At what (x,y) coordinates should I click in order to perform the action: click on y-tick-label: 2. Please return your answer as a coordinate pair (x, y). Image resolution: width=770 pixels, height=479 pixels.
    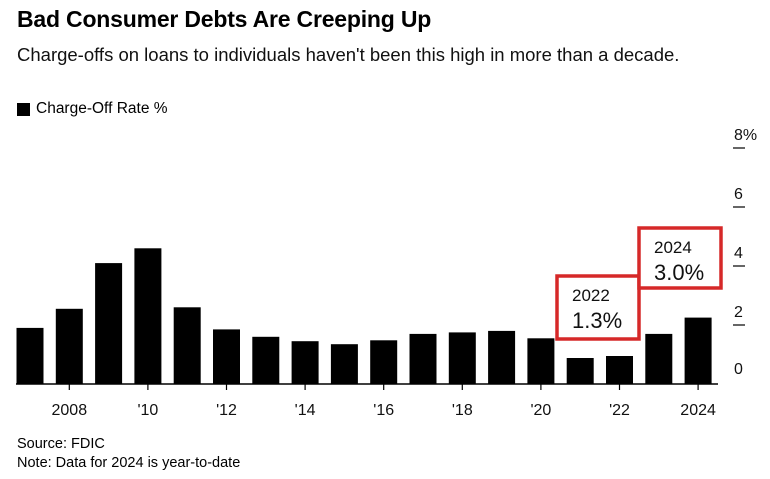
    Looking at the image, I should click on (738, 312).